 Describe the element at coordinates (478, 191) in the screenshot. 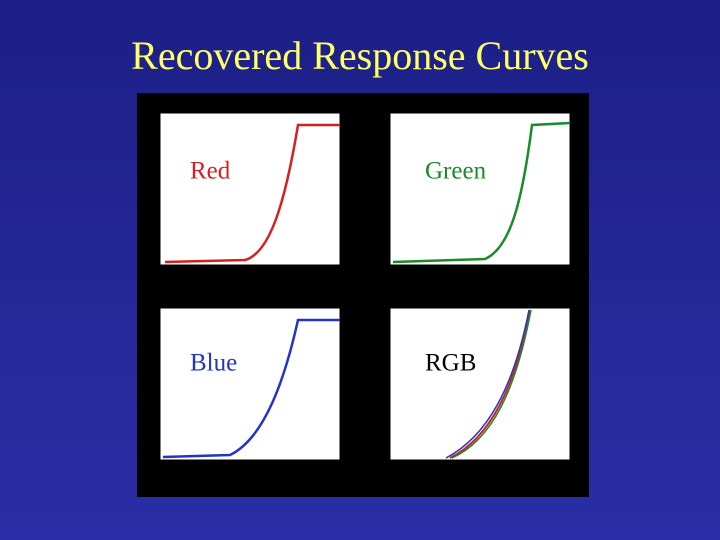

I see `plot-green` at that location.